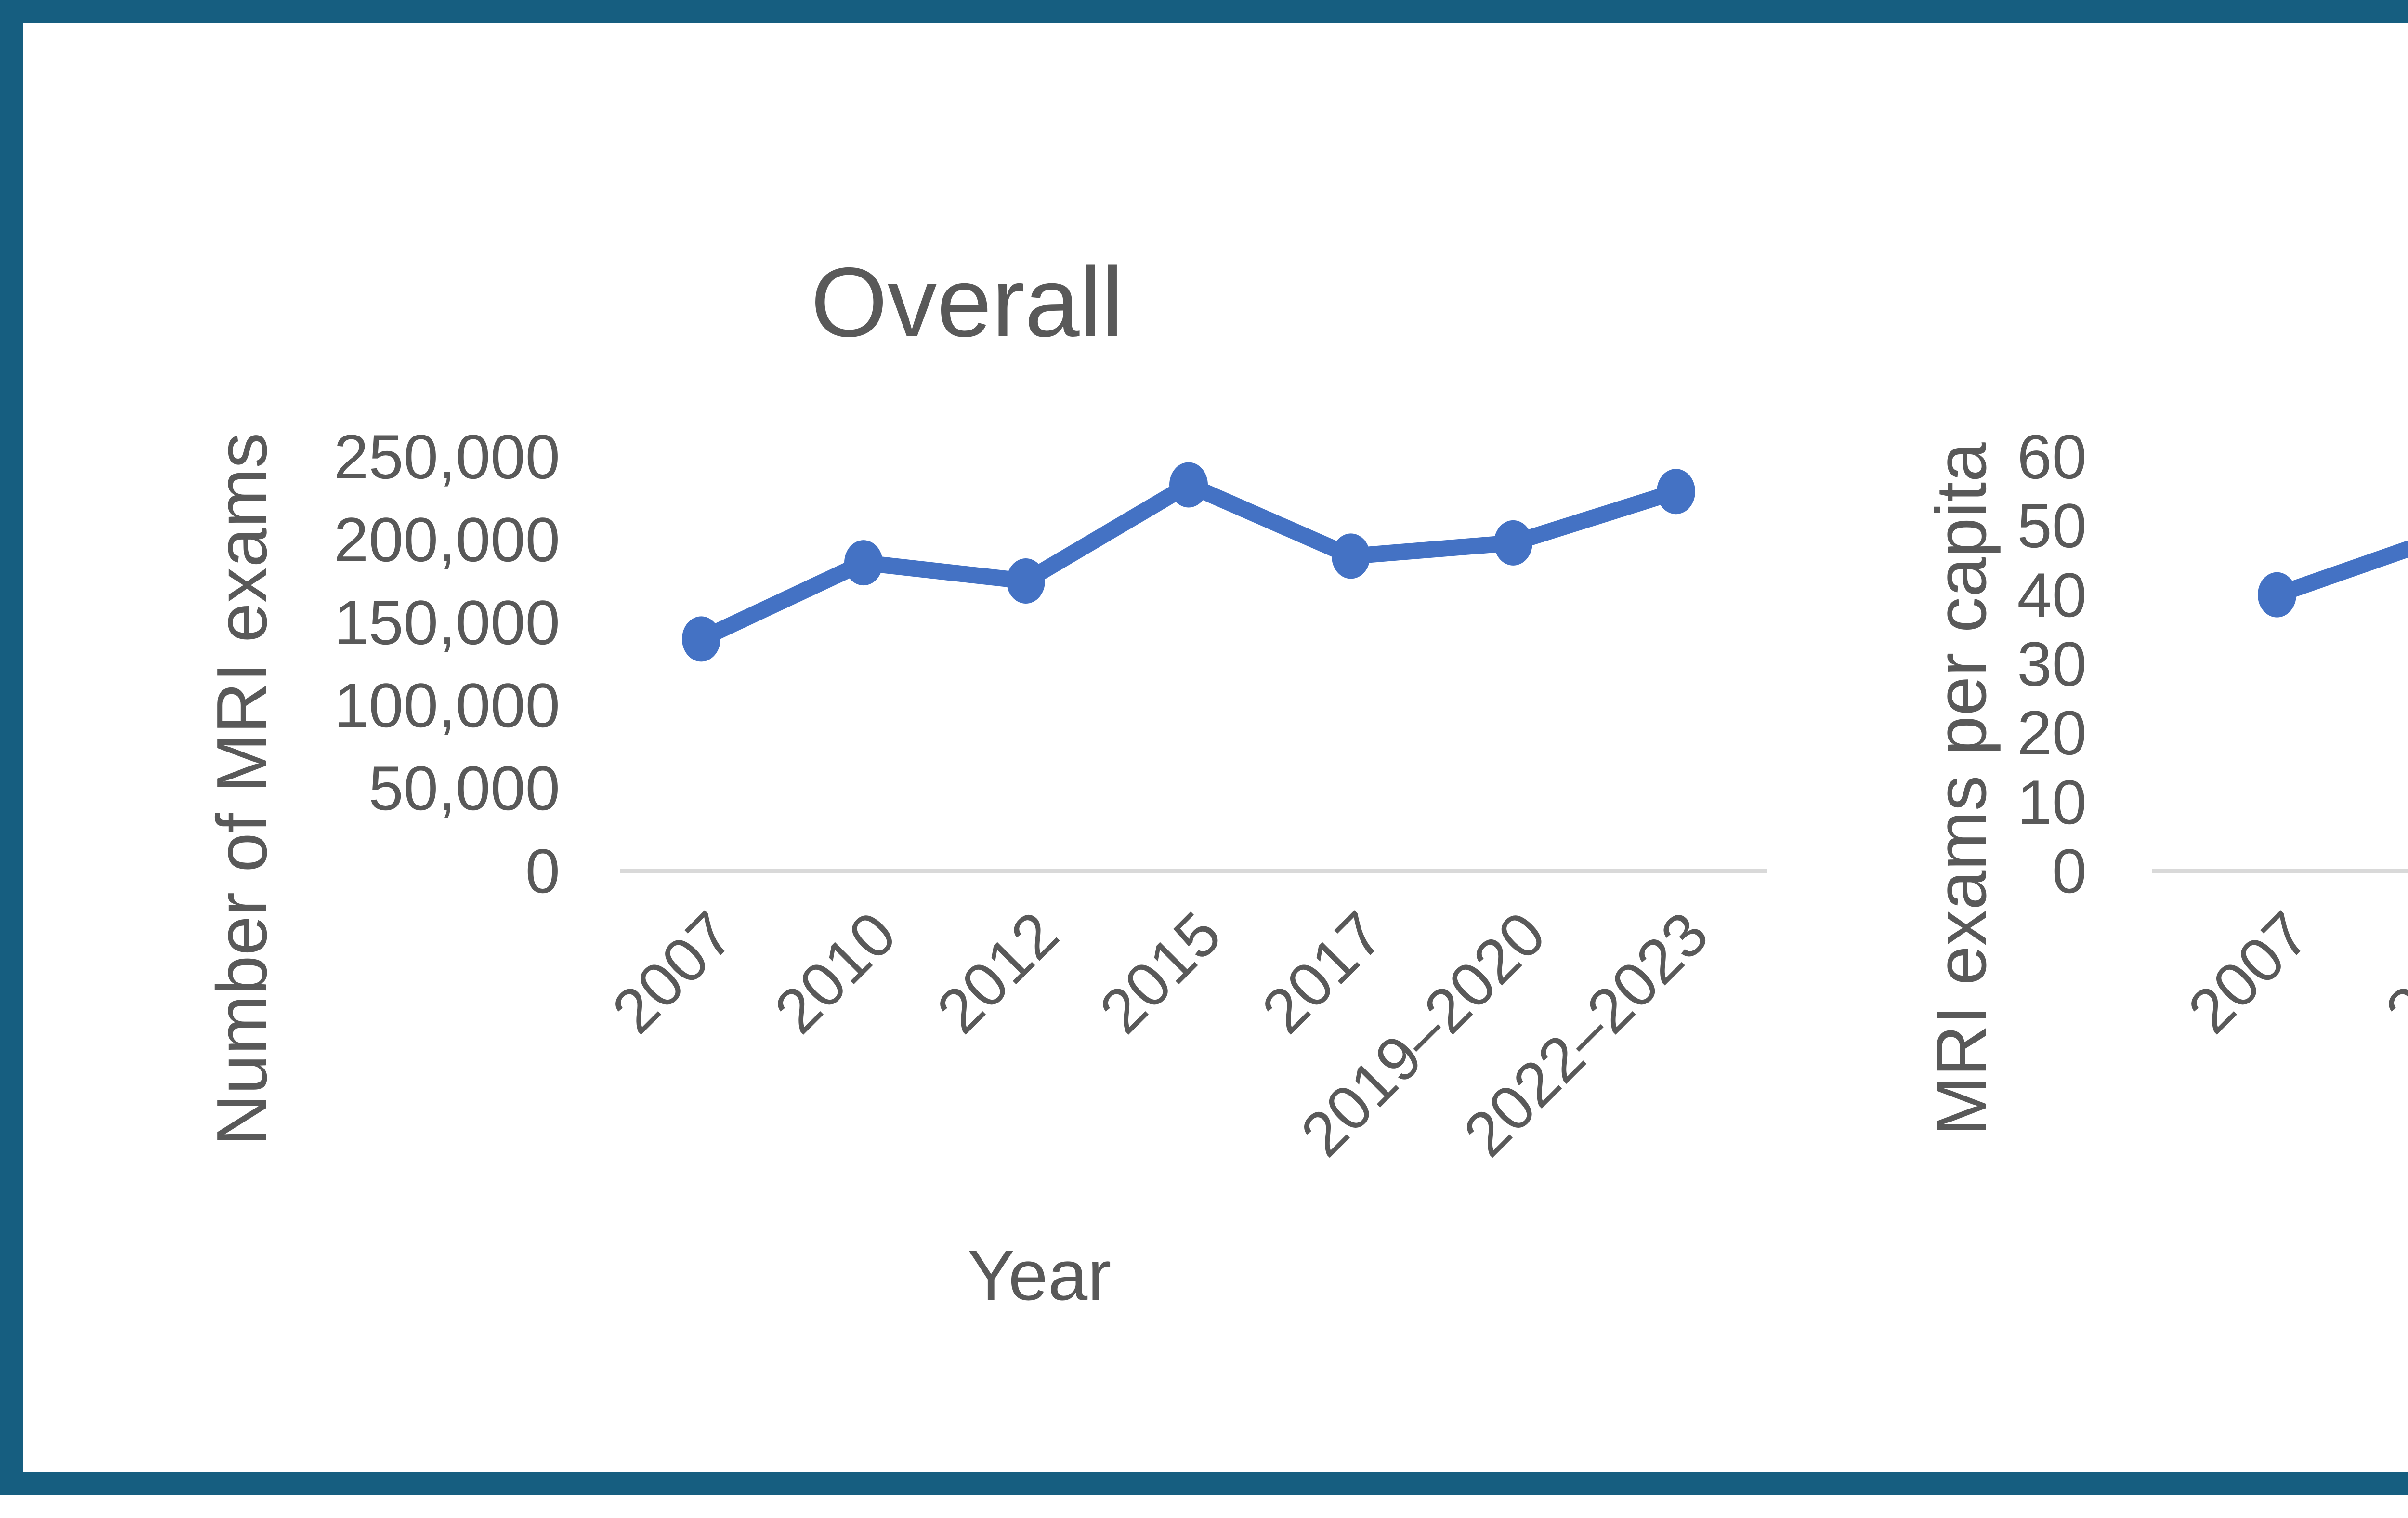 This screenshot has width=2408, height=1518. What do you see at coordinates (447, 539) in the screenshot?
I see `y-tick-label: 200,000` at bounding box center [447, 539].